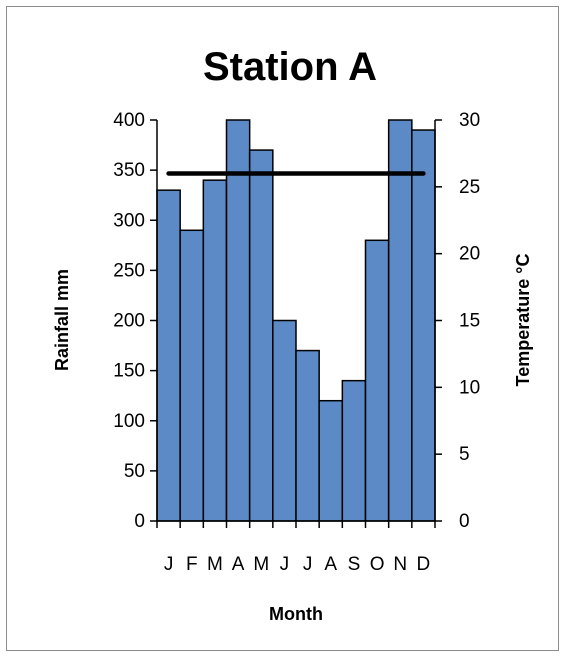 This screenshot has height=660, width=566. Describe the element at coordinates (377, 564) in the screenshot. I see `x-tick-label-10: O` at that location.